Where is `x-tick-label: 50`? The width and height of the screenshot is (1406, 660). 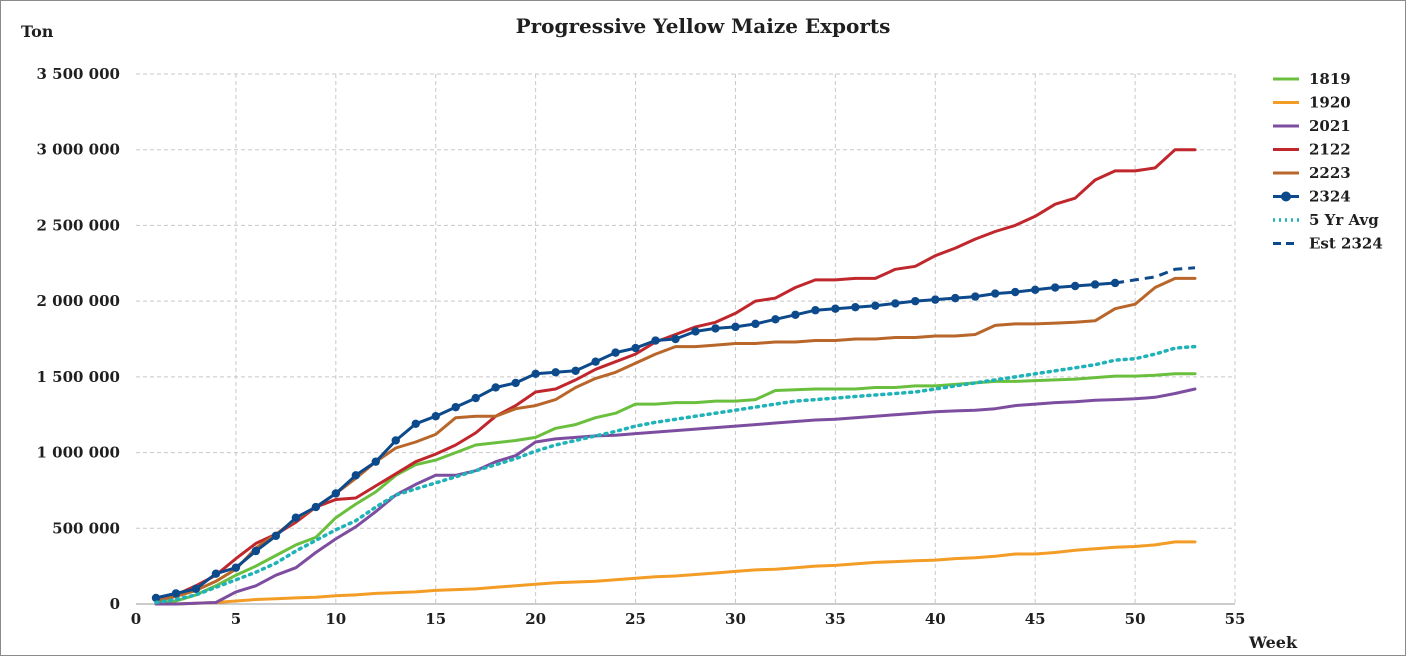
x-tick-label: 50 is located at coordinates (1135, 619).